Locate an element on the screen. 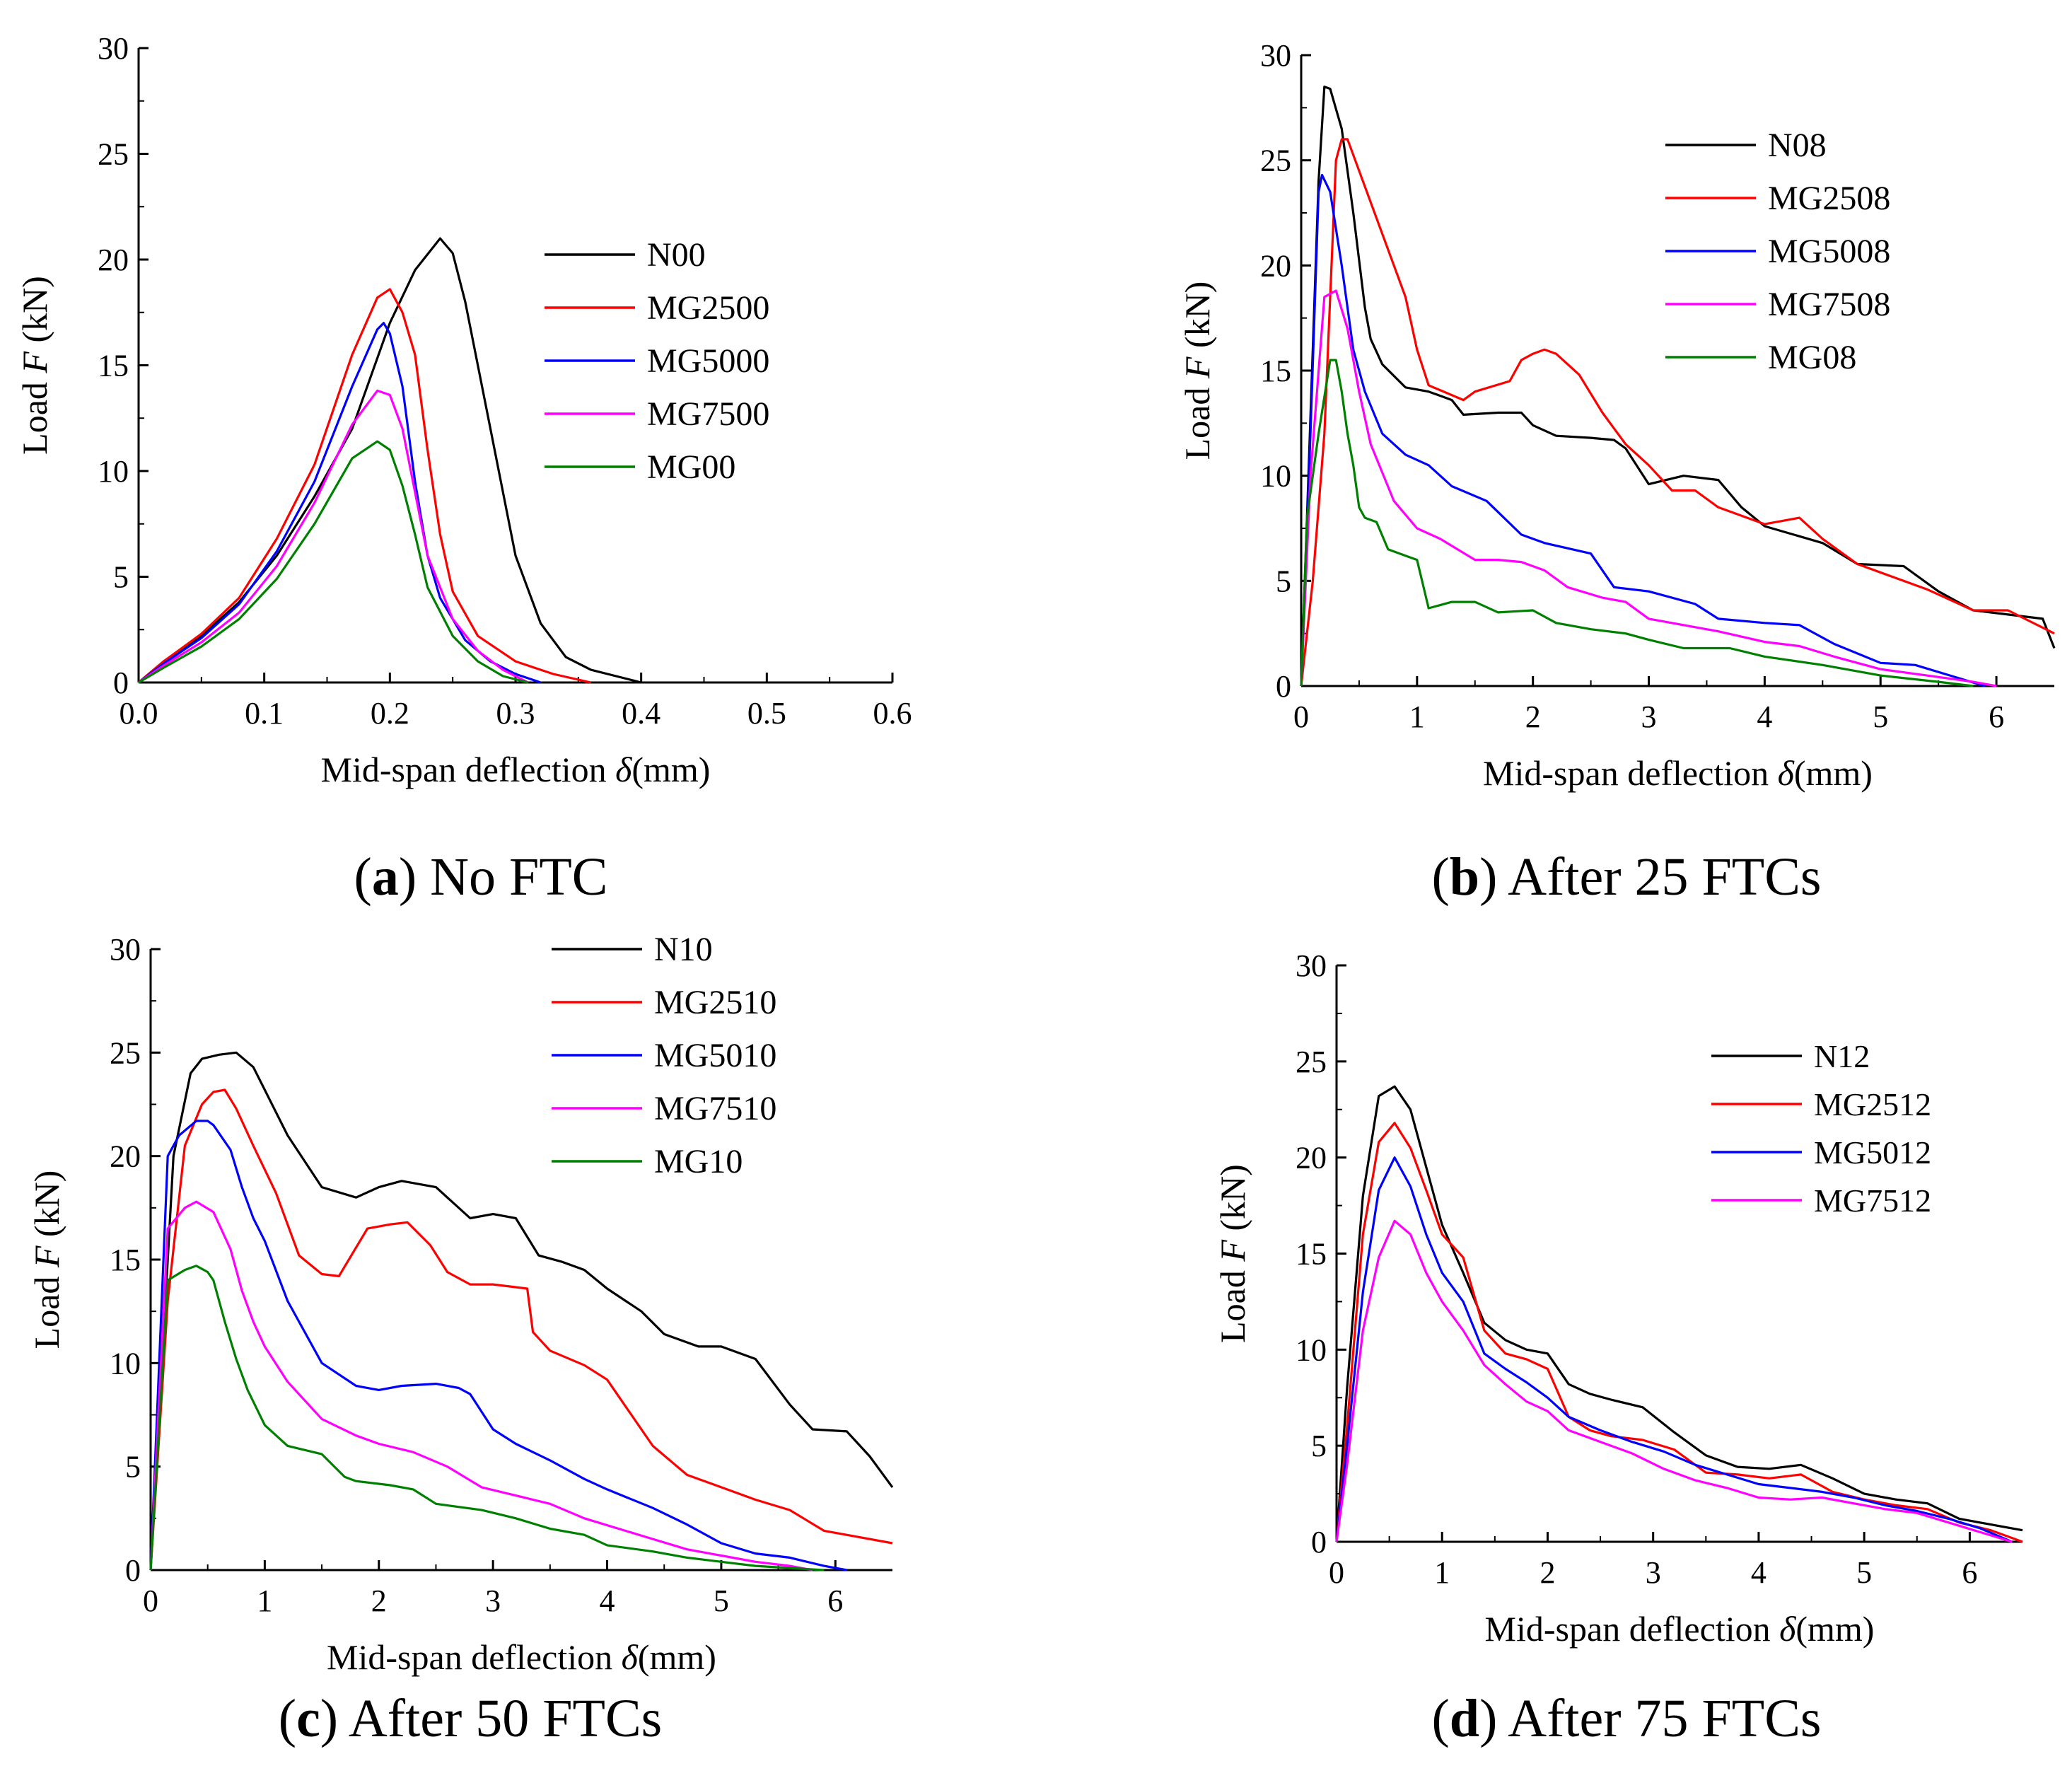 This screenshot has height=1778, width=2072. x-tick-label: 0.2 is located at coordinates (390, 713).